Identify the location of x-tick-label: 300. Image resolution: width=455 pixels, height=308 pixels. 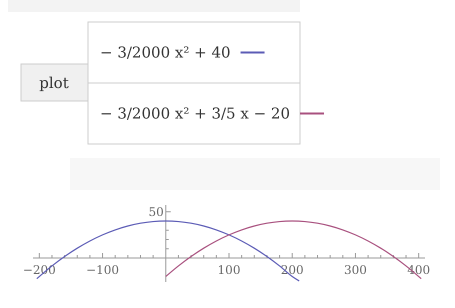
(355, 270).